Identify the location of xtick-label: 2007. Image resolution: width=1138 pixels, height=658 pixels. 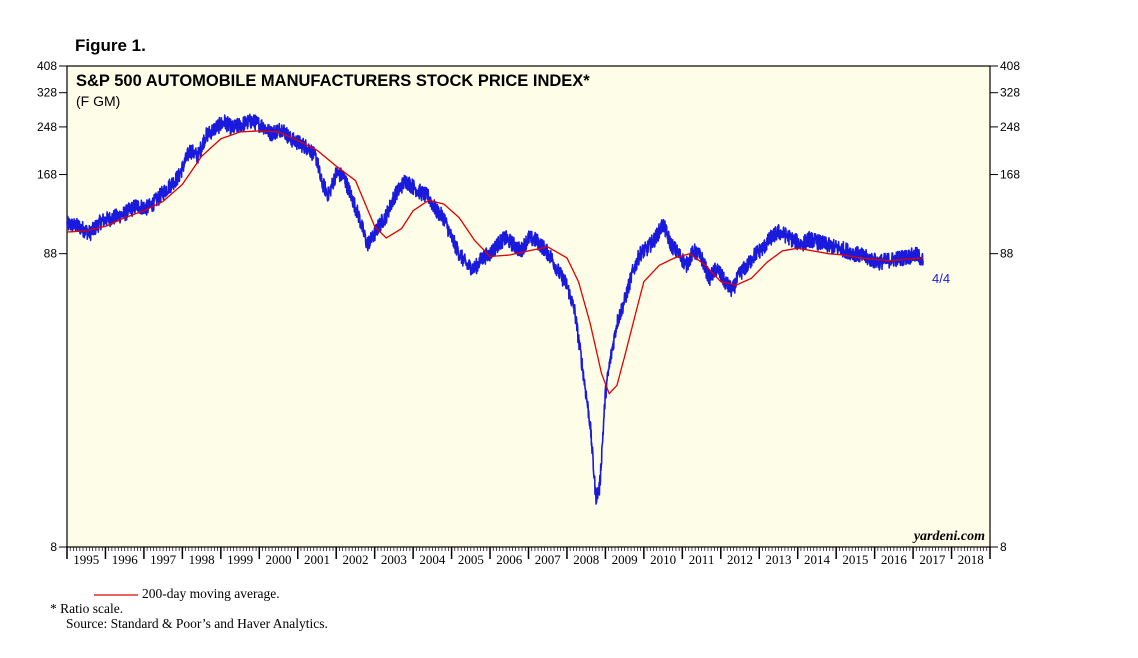
(548, 559).